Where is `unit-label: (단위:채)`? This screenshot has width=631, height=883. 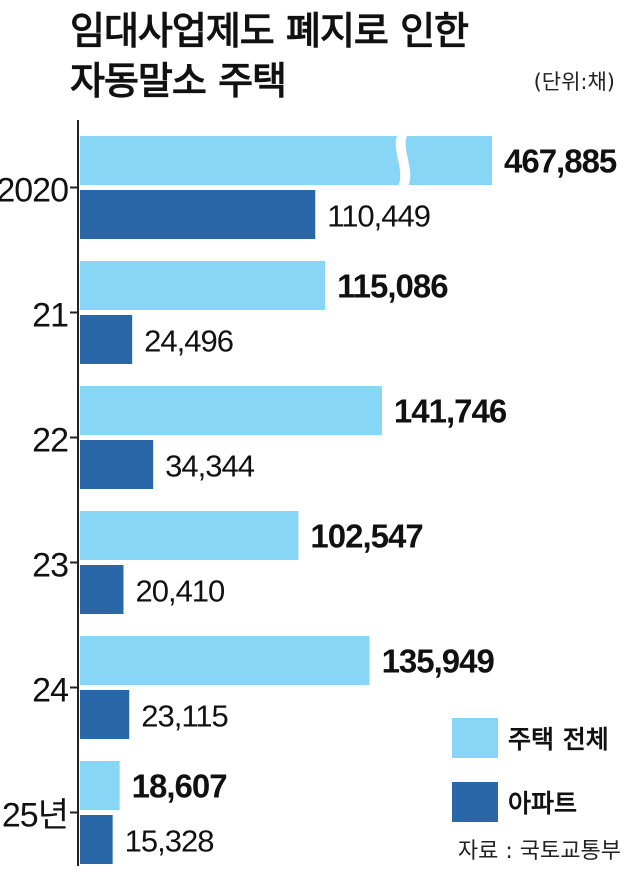 unit-label: (단위:채) is located at coordinates (574, 82).